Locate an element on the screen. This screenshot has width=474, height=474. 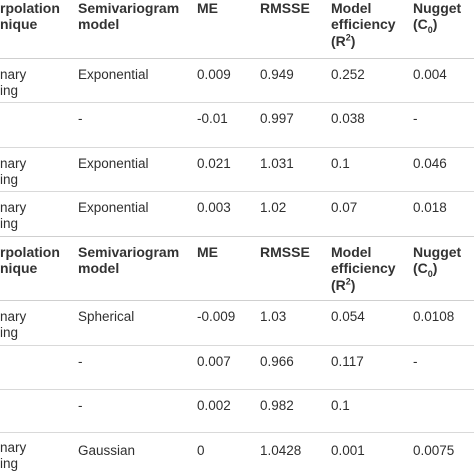
cell-rmsse: 0.966 is located at coordinates (277, 361).